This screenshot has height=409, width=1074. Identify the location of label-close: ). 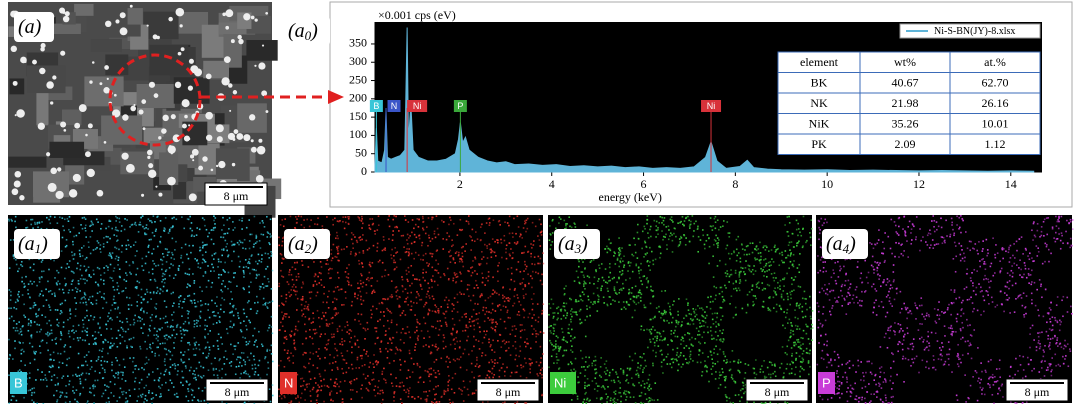
(314, 31).